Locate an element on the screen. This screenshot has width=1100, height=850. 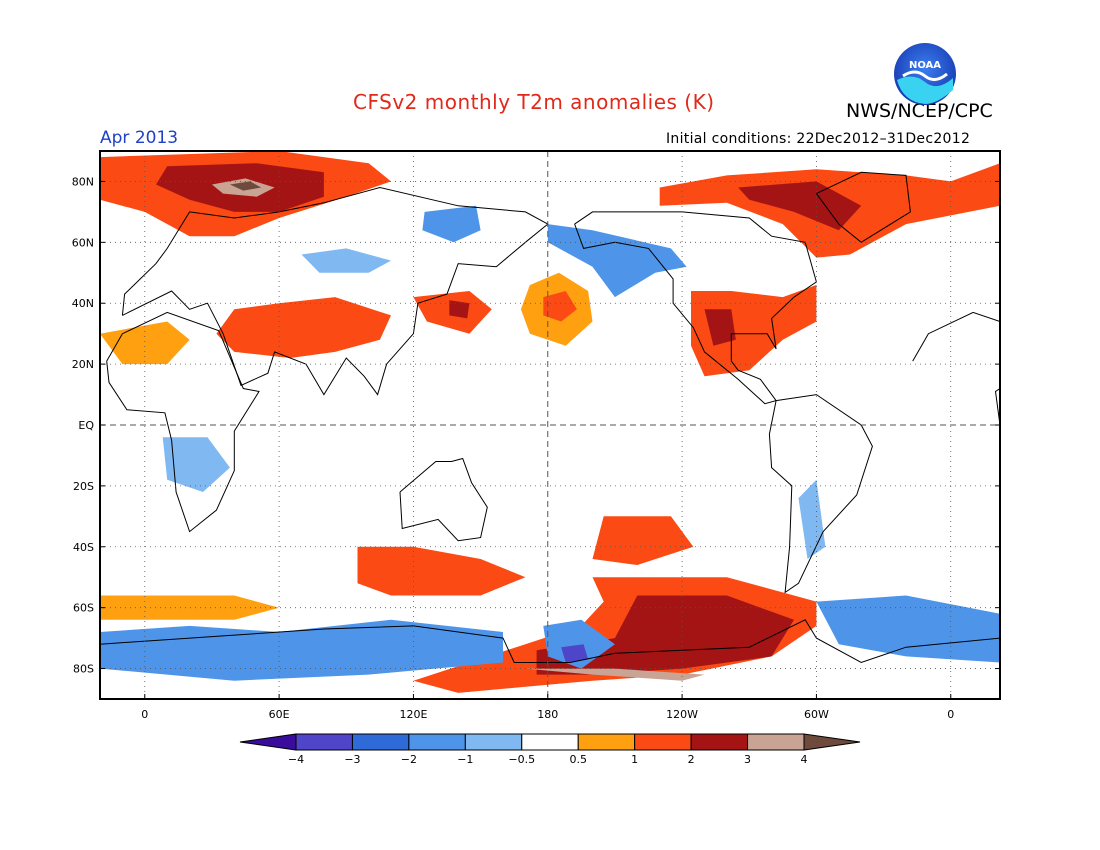
anomaly-region-sahara-west is located at coordinates (145, 343).